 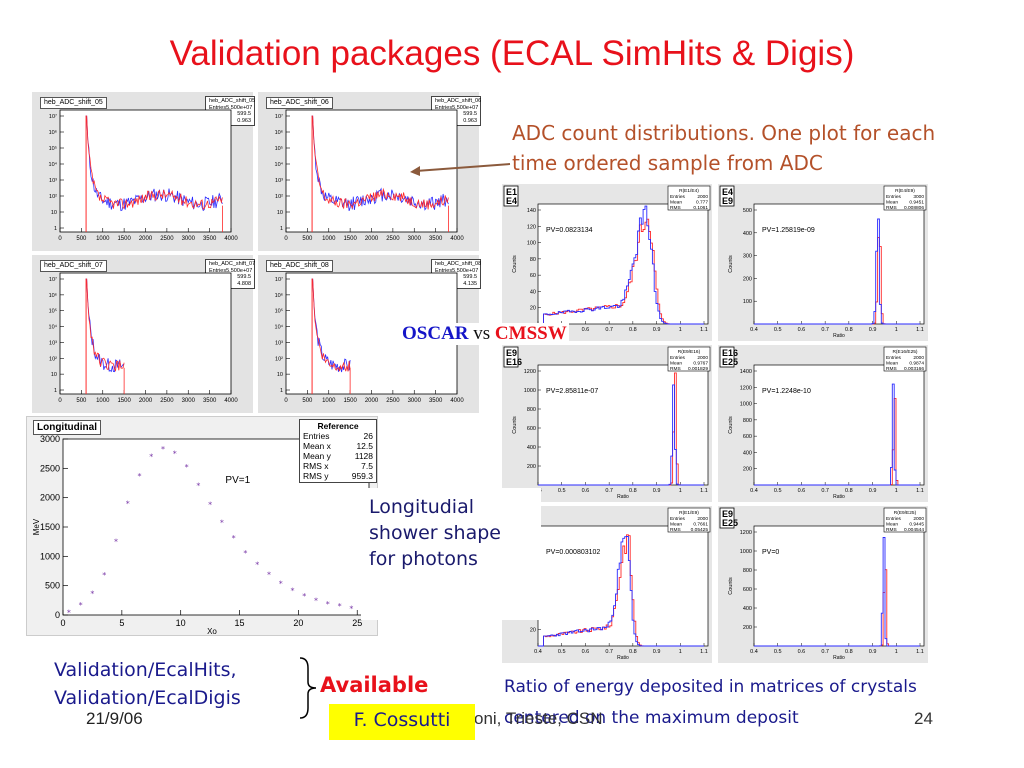 What do you see at coordinates (436, 239) in the screenshot?
I see `x-tick-label: 3500` at bounding box center [436, 239].